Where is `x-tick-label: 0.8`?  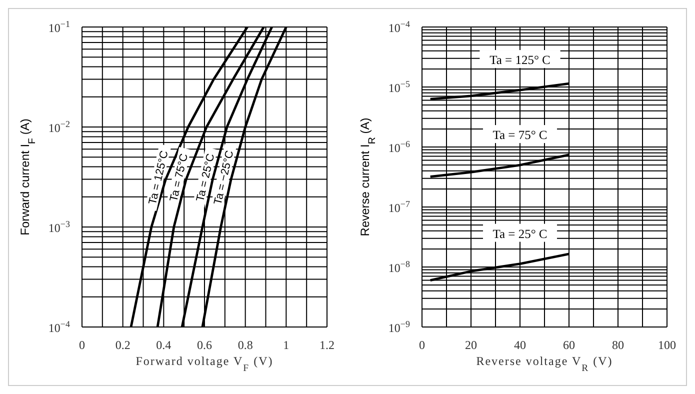
x-tick-label: 0.8 is located at coordinates (245, 345).